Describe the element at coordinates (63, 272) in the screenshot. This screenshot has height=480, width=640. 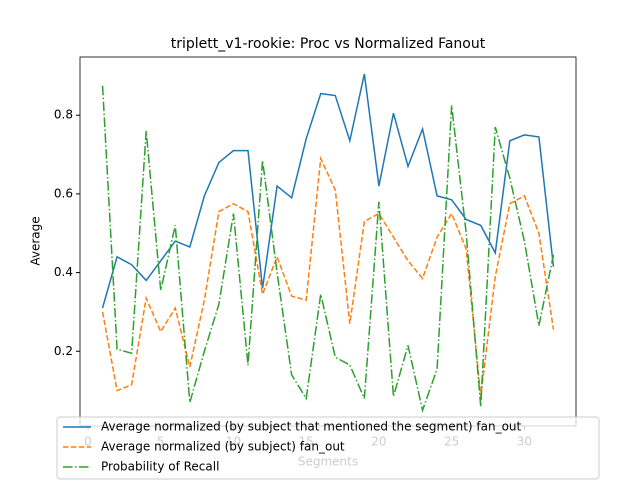
I see `y-tick-label: 0.4` at that location.